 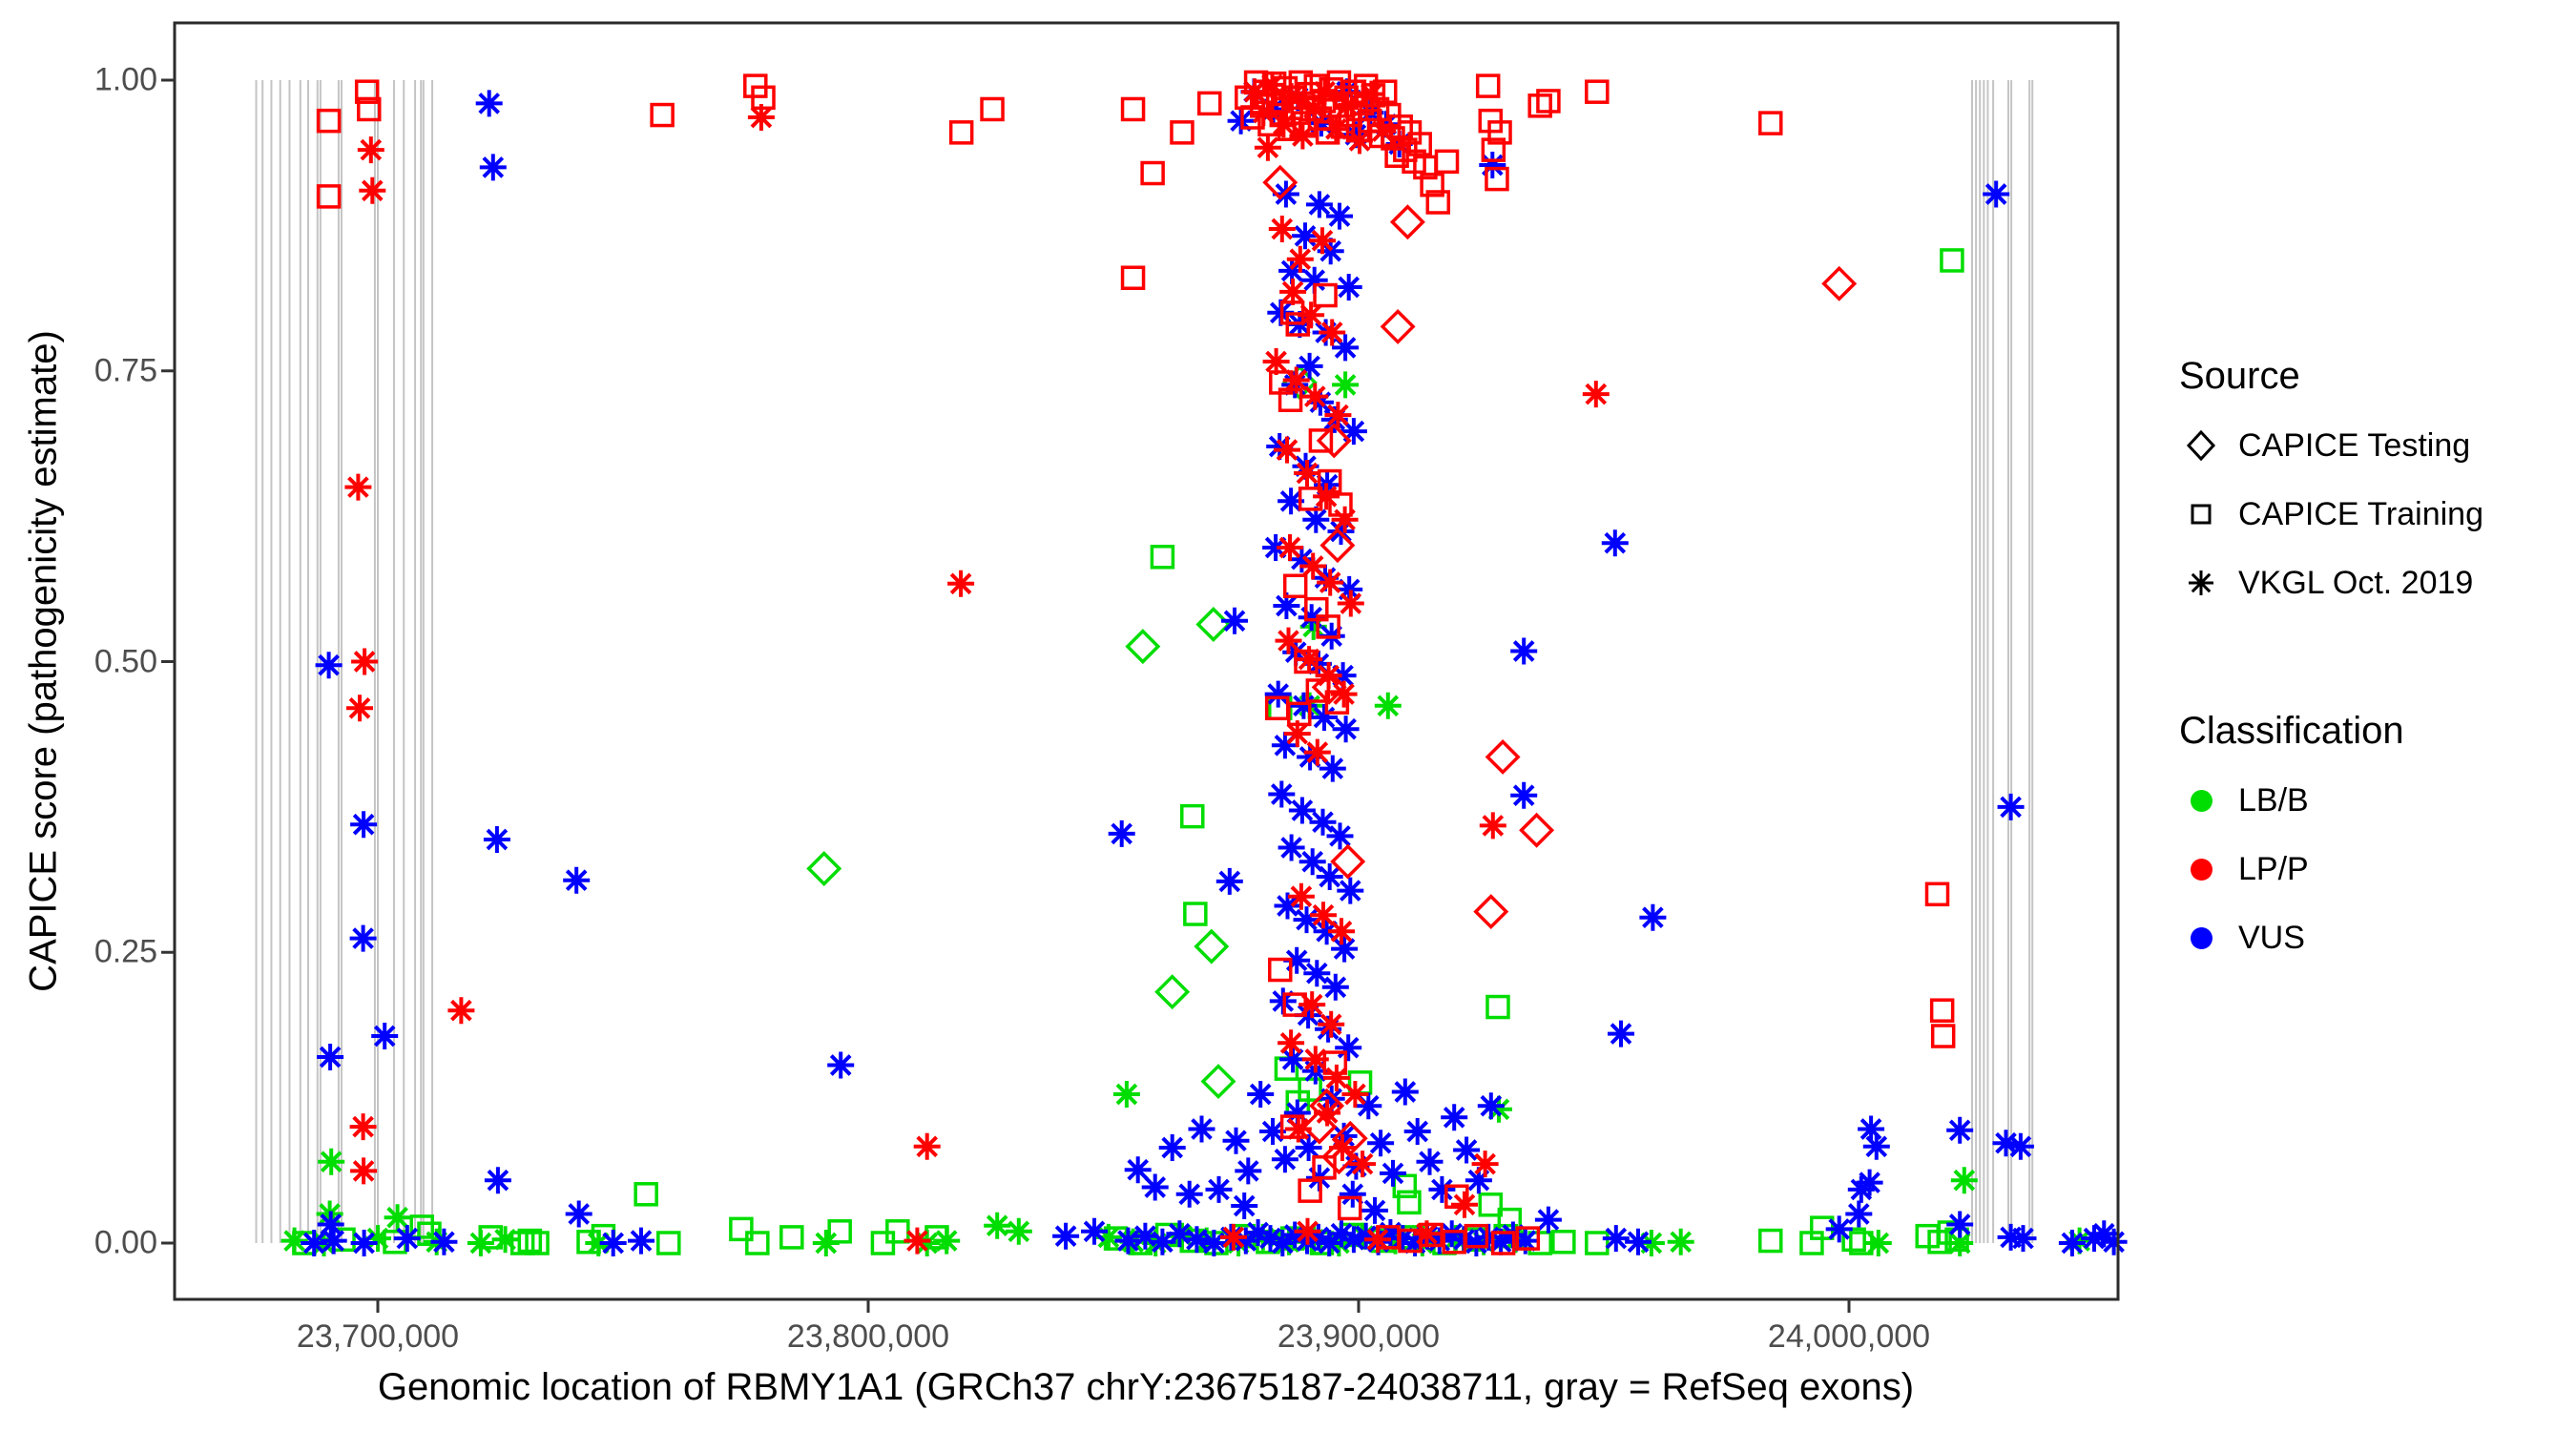 What do you see at coordinates (125, 79) in the screenshot?
I see `y-tick-1.00: 1.00` at bounding box center [125, 79].